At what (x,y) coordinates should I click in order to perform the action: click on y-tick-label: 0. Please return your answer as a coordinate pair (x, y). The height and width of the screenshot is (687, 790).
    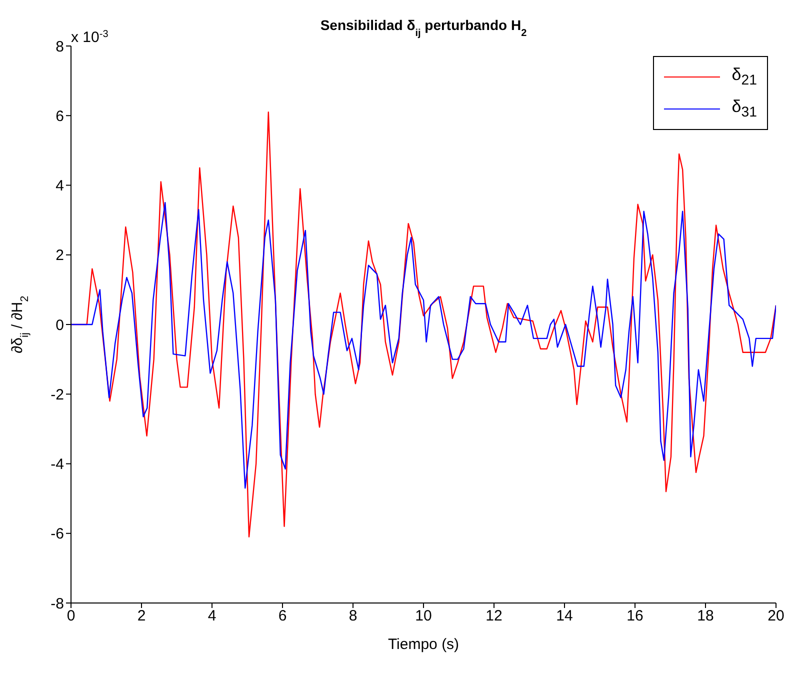
    Looking at the image, I should click on (60, 325).